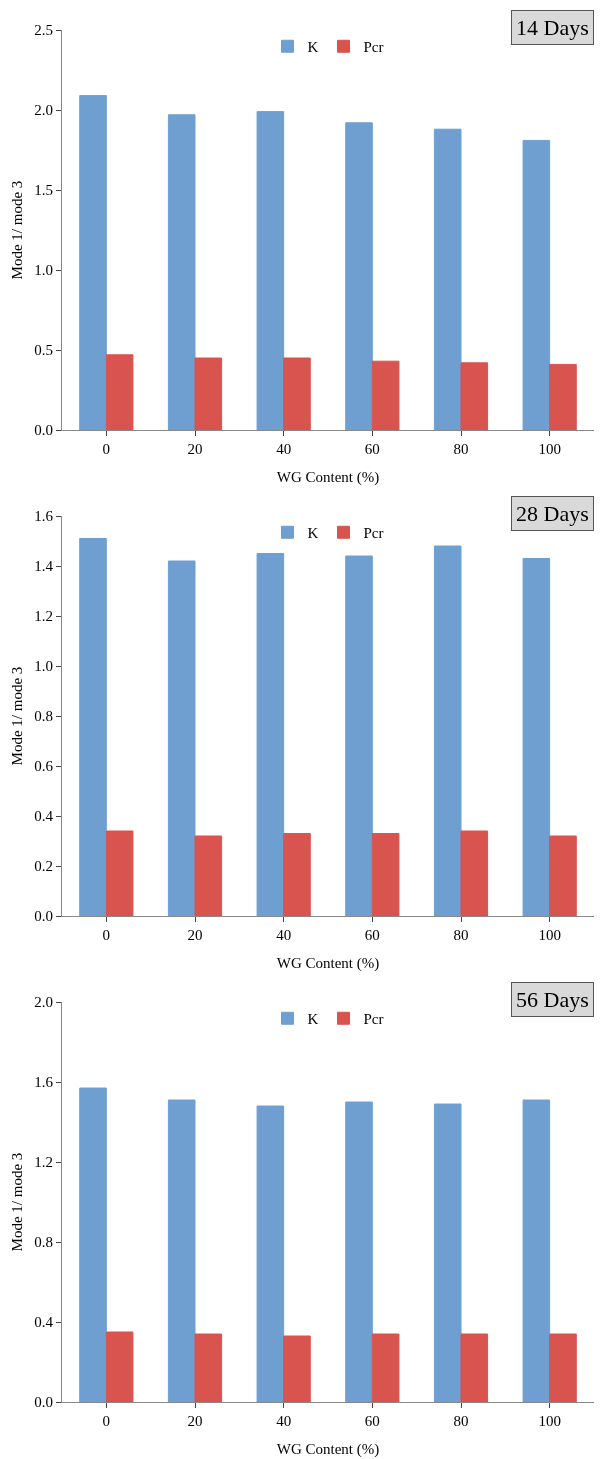 Image resolution: width=602 pixels, height=1459 pixels. What do you see at coordinates (43, 866) in the screenshot?
I see `y-tick-label: 0.2` at bounding box center [43, 866].